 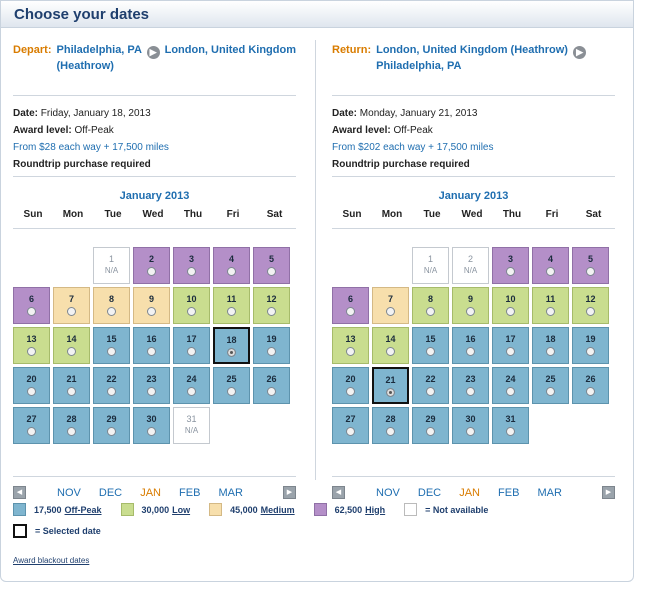 I want to click on legend-link-high: High, so click(x=375, y=509).